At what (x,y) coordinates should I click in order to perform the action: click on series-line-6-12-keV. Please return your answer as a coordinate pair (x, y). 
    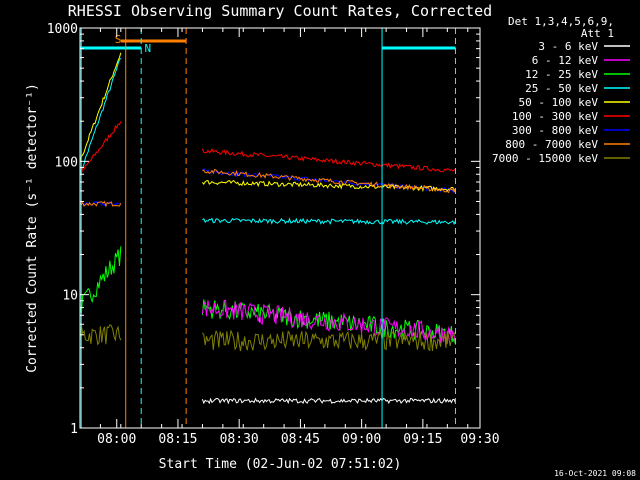
    Looking at the image, I should click on (328, 321).